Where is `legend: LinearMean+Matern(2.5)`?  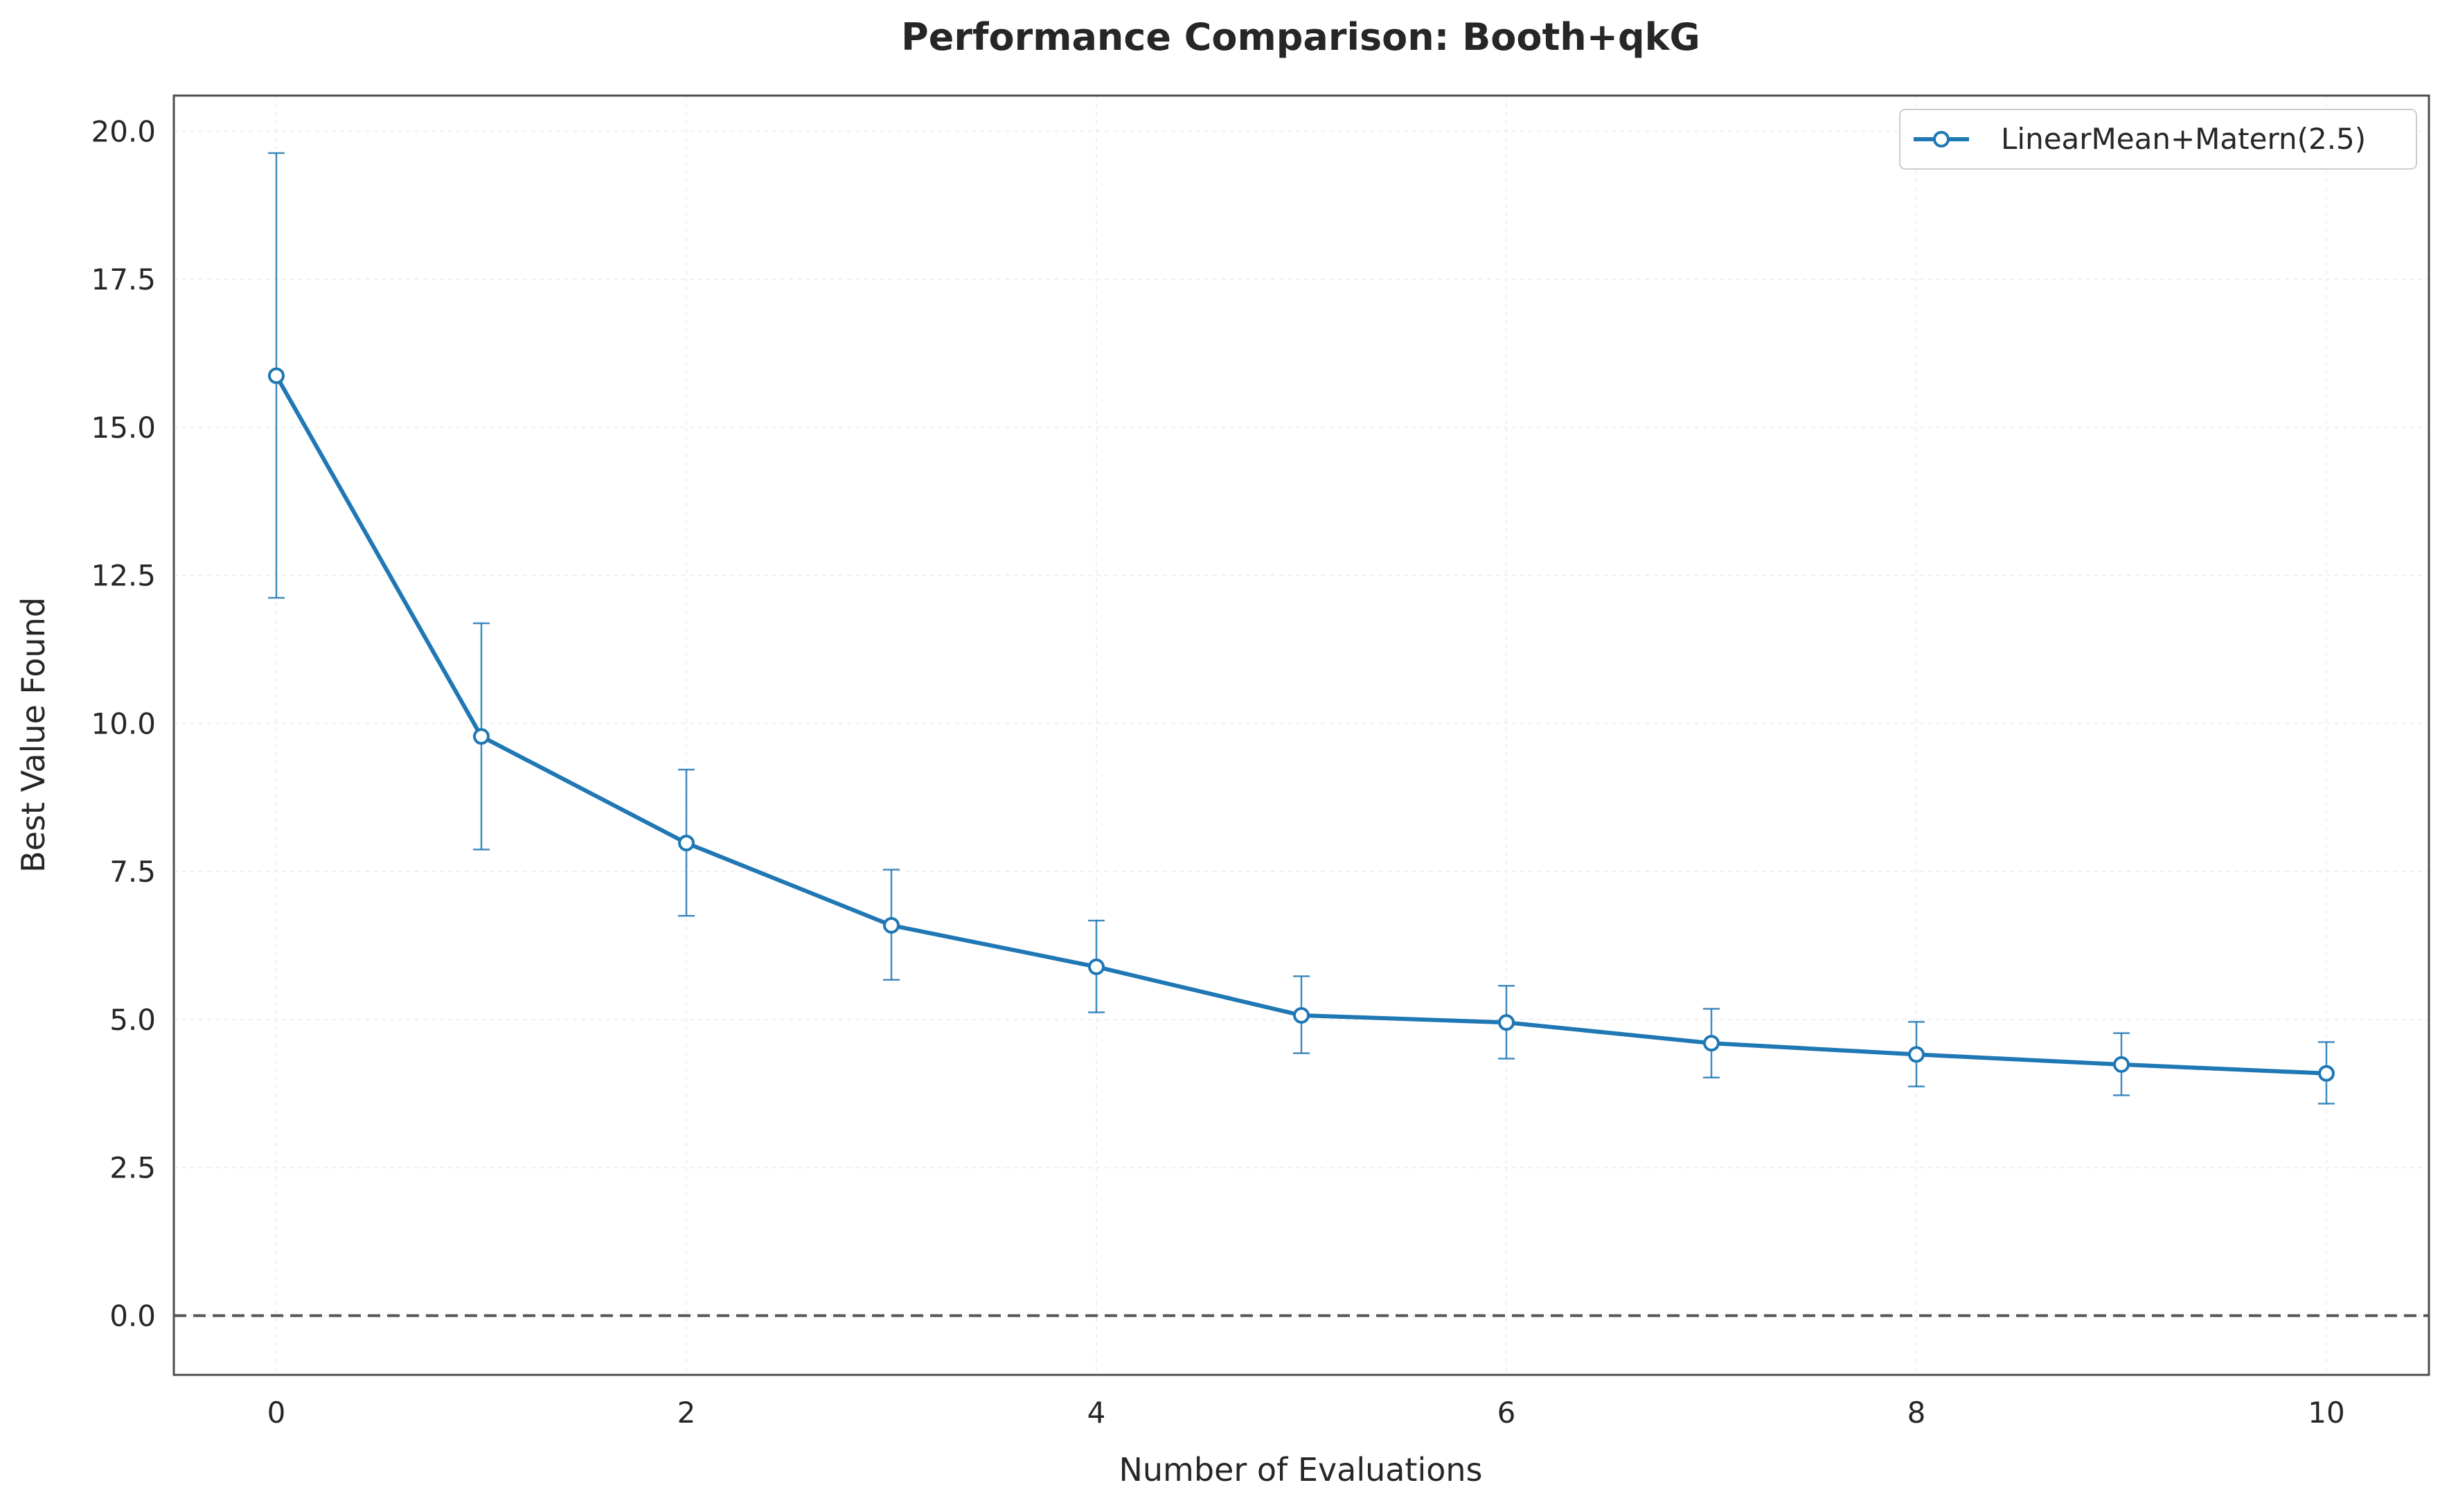
legend: LinearMean+Matern(2.5) is located at coordinates (2158, 140).